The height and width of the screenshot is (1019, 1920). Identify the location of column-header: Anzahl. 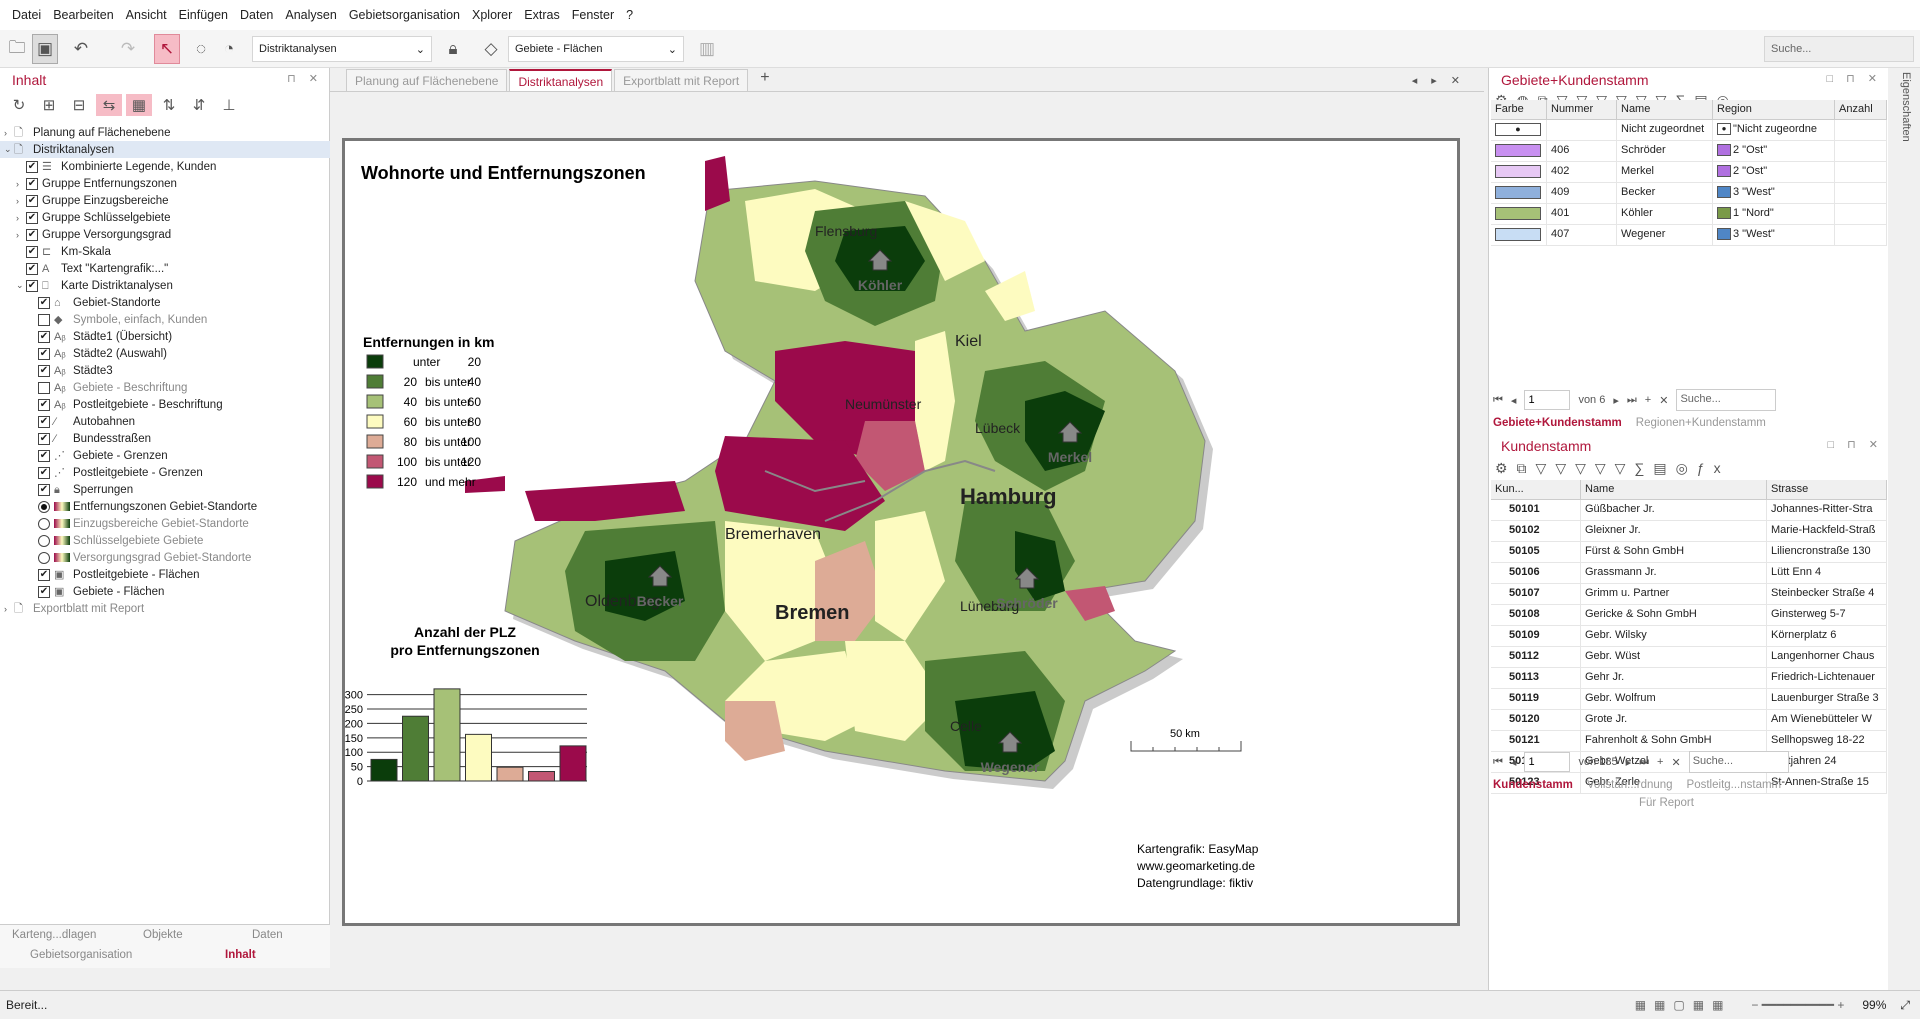
(1861, 109).